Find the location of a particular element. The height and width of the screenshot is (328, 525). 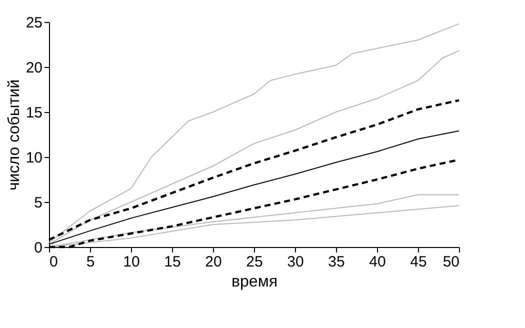

x-tick-label: 50 is located at coordinates (451, 262).